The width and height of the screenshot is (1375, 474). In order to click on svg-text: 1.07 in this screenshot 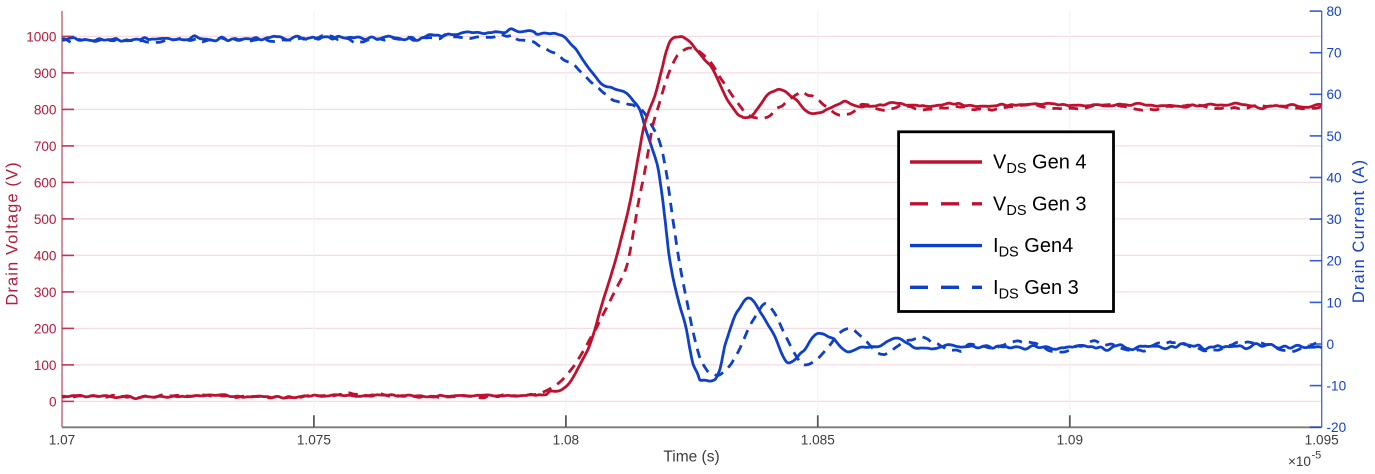, I will do `click(62, 440)`.